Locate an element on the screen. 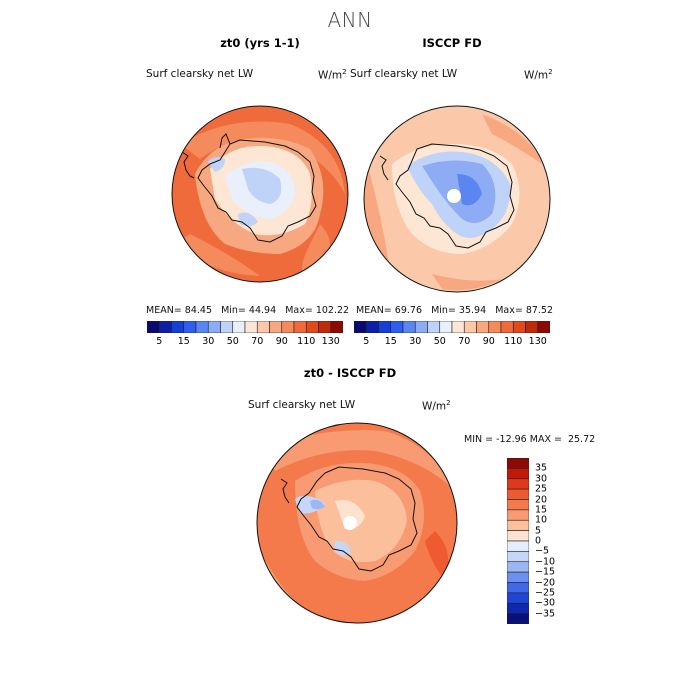 The width and height of the screenshot is (700, 700). panel-1-colorbar is located at coordinates (245, 327).